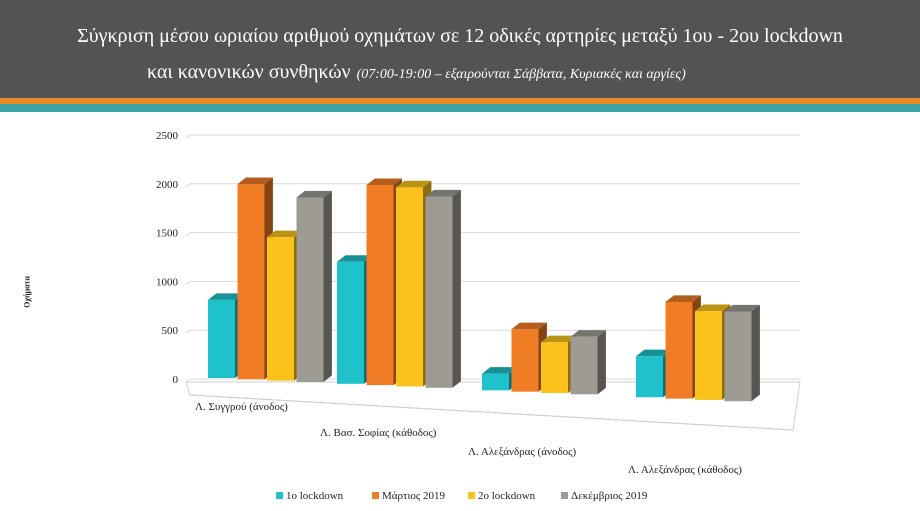  I want to click on y-tick-label: 500, so click(170, 331).